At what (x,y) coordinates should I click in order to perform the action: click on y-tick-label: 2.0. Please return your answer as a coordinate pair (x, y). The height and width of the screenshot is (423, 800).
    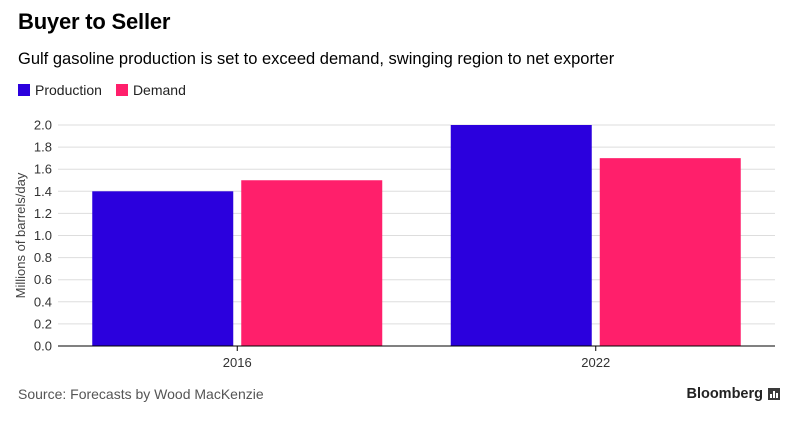
    Looking at the image, I should click on (43, 125).